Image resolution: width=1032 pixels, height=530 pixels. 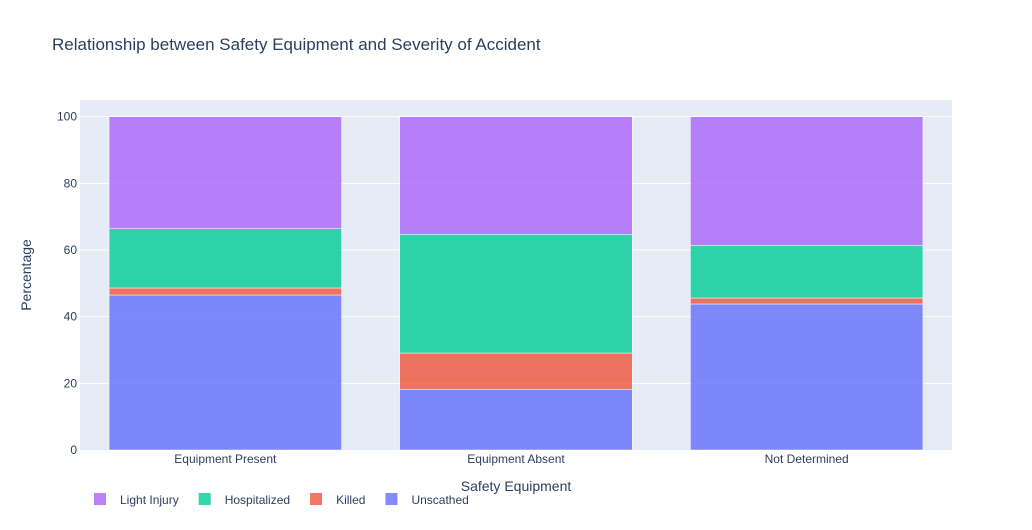 I want to click on legend-label: Killed, so click(x=350, y=500).